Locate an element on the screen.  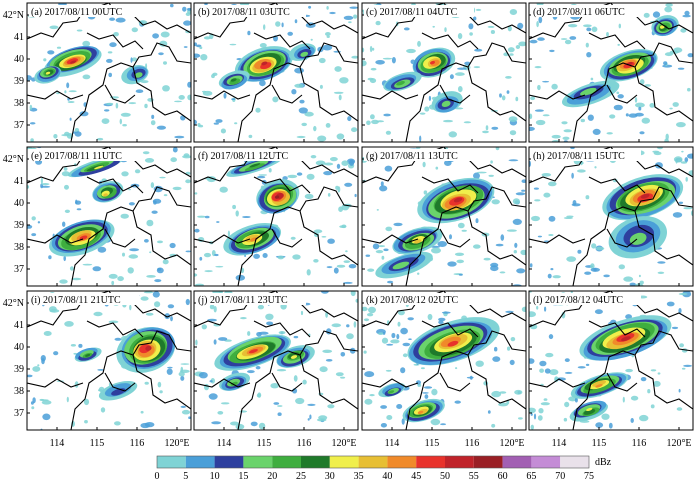
panel-label: (c) 2017/08/11 04UTC is located at coordinates (412, 12).